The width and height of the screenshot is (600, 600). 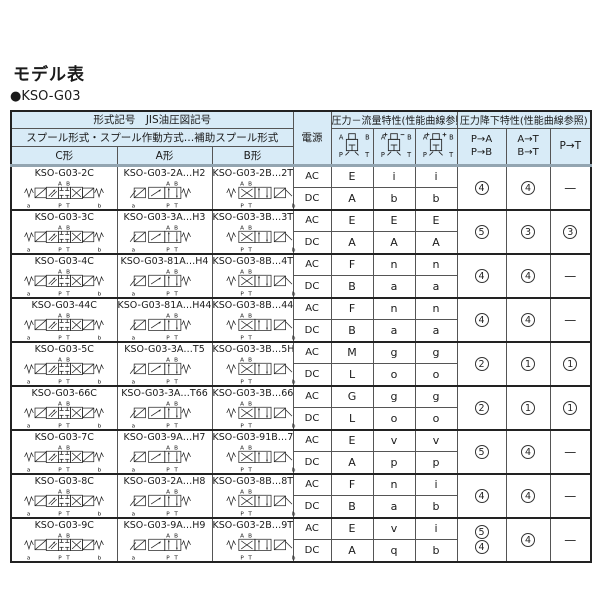 What do you see at coordinates (528, 363) in the screenshot?
I see `ab-to-t-value: 1` at bounding box center [528, 363].